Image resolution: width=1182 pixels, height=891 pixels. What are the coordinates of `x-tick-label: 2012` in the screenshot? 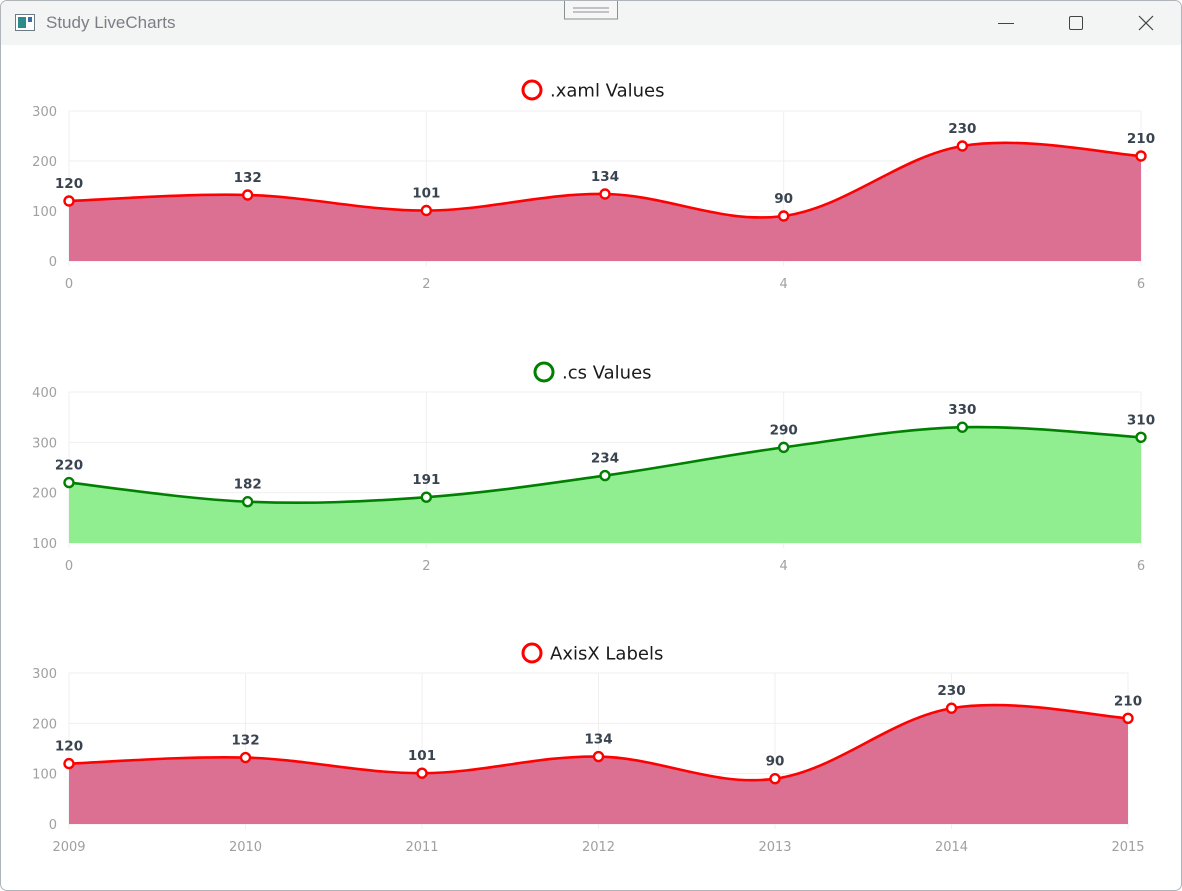 It's located at (598, 847).